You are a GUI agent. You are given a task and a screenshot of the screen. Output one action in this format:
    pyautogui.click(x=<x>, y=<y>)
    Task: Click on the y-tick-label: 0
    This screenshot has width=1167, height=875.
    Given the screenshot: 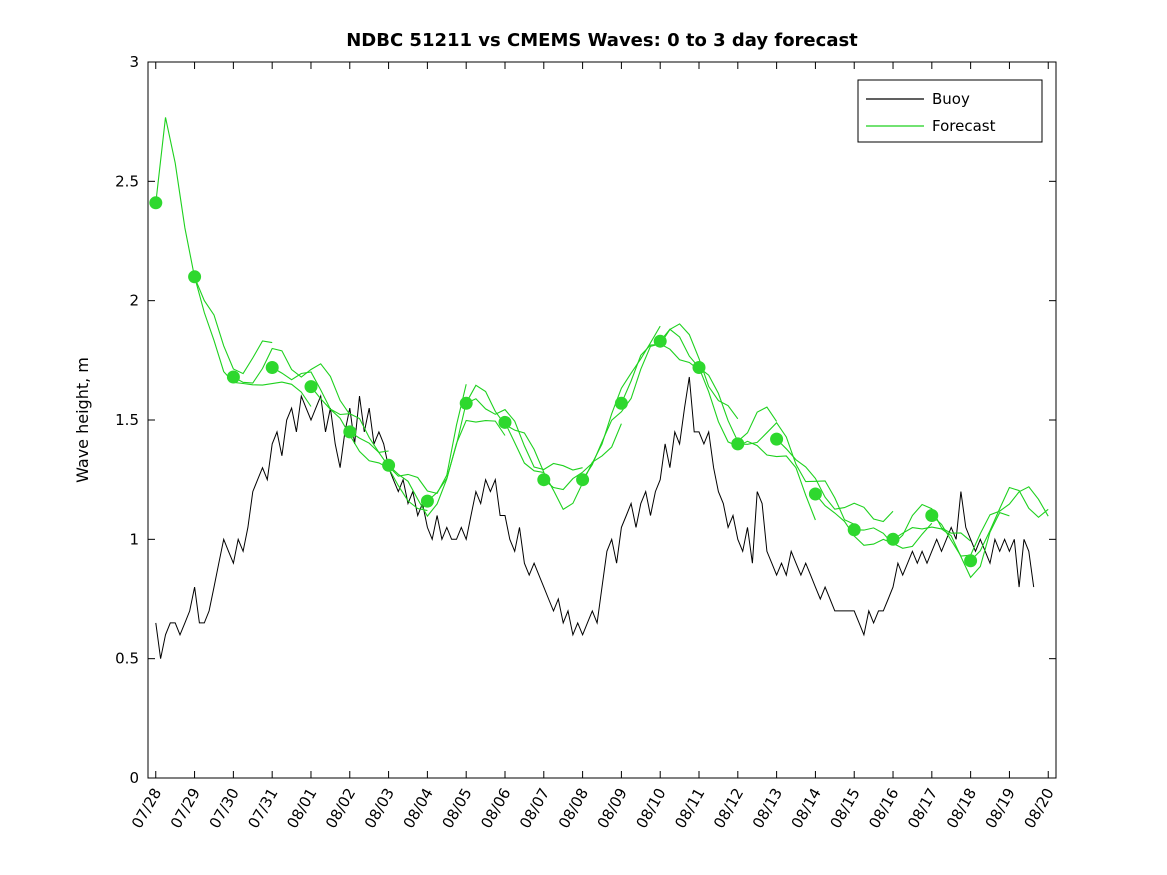 What is the action you would take?
    pyautogui.click(x=134, y=778)
    